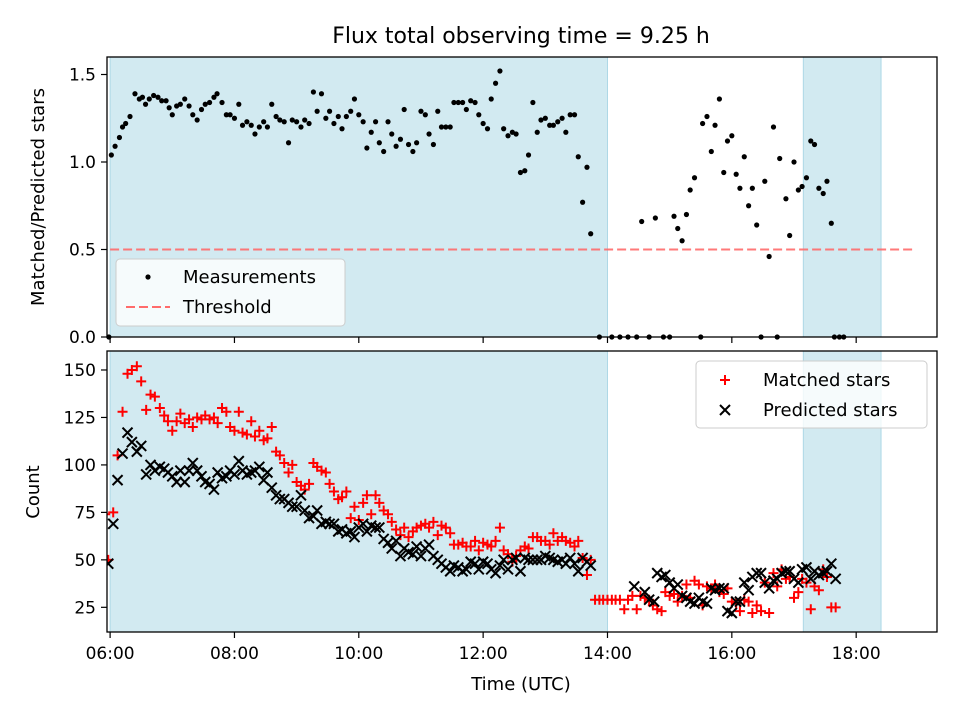 Image resolution: width=960 pixels, height=720 pixels. I want to click on x-axis-label: Time (UTC), so click(520, 684).